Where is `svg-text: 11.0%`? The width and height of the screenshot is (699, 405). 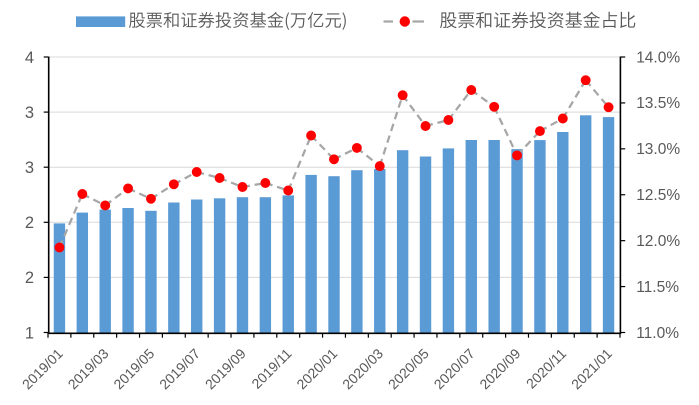 svg-text: 11.0% is located at coordinates (657, 333).